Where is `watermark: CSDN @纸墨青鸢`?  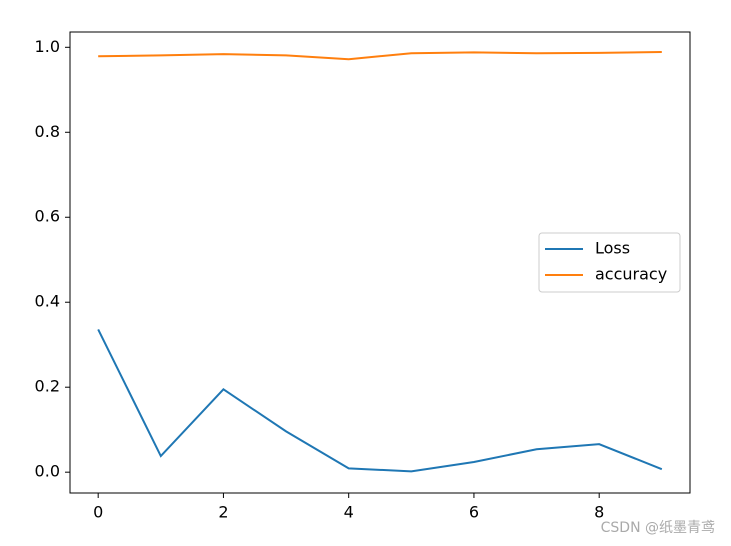 watermark: CSDN @纸墨青鸢 is located at coordinates (658, 528).